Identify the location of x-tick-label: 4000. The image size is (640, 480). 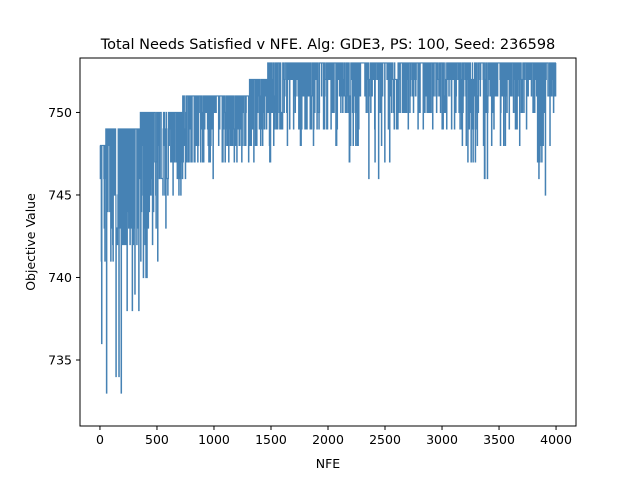
(556, 439).